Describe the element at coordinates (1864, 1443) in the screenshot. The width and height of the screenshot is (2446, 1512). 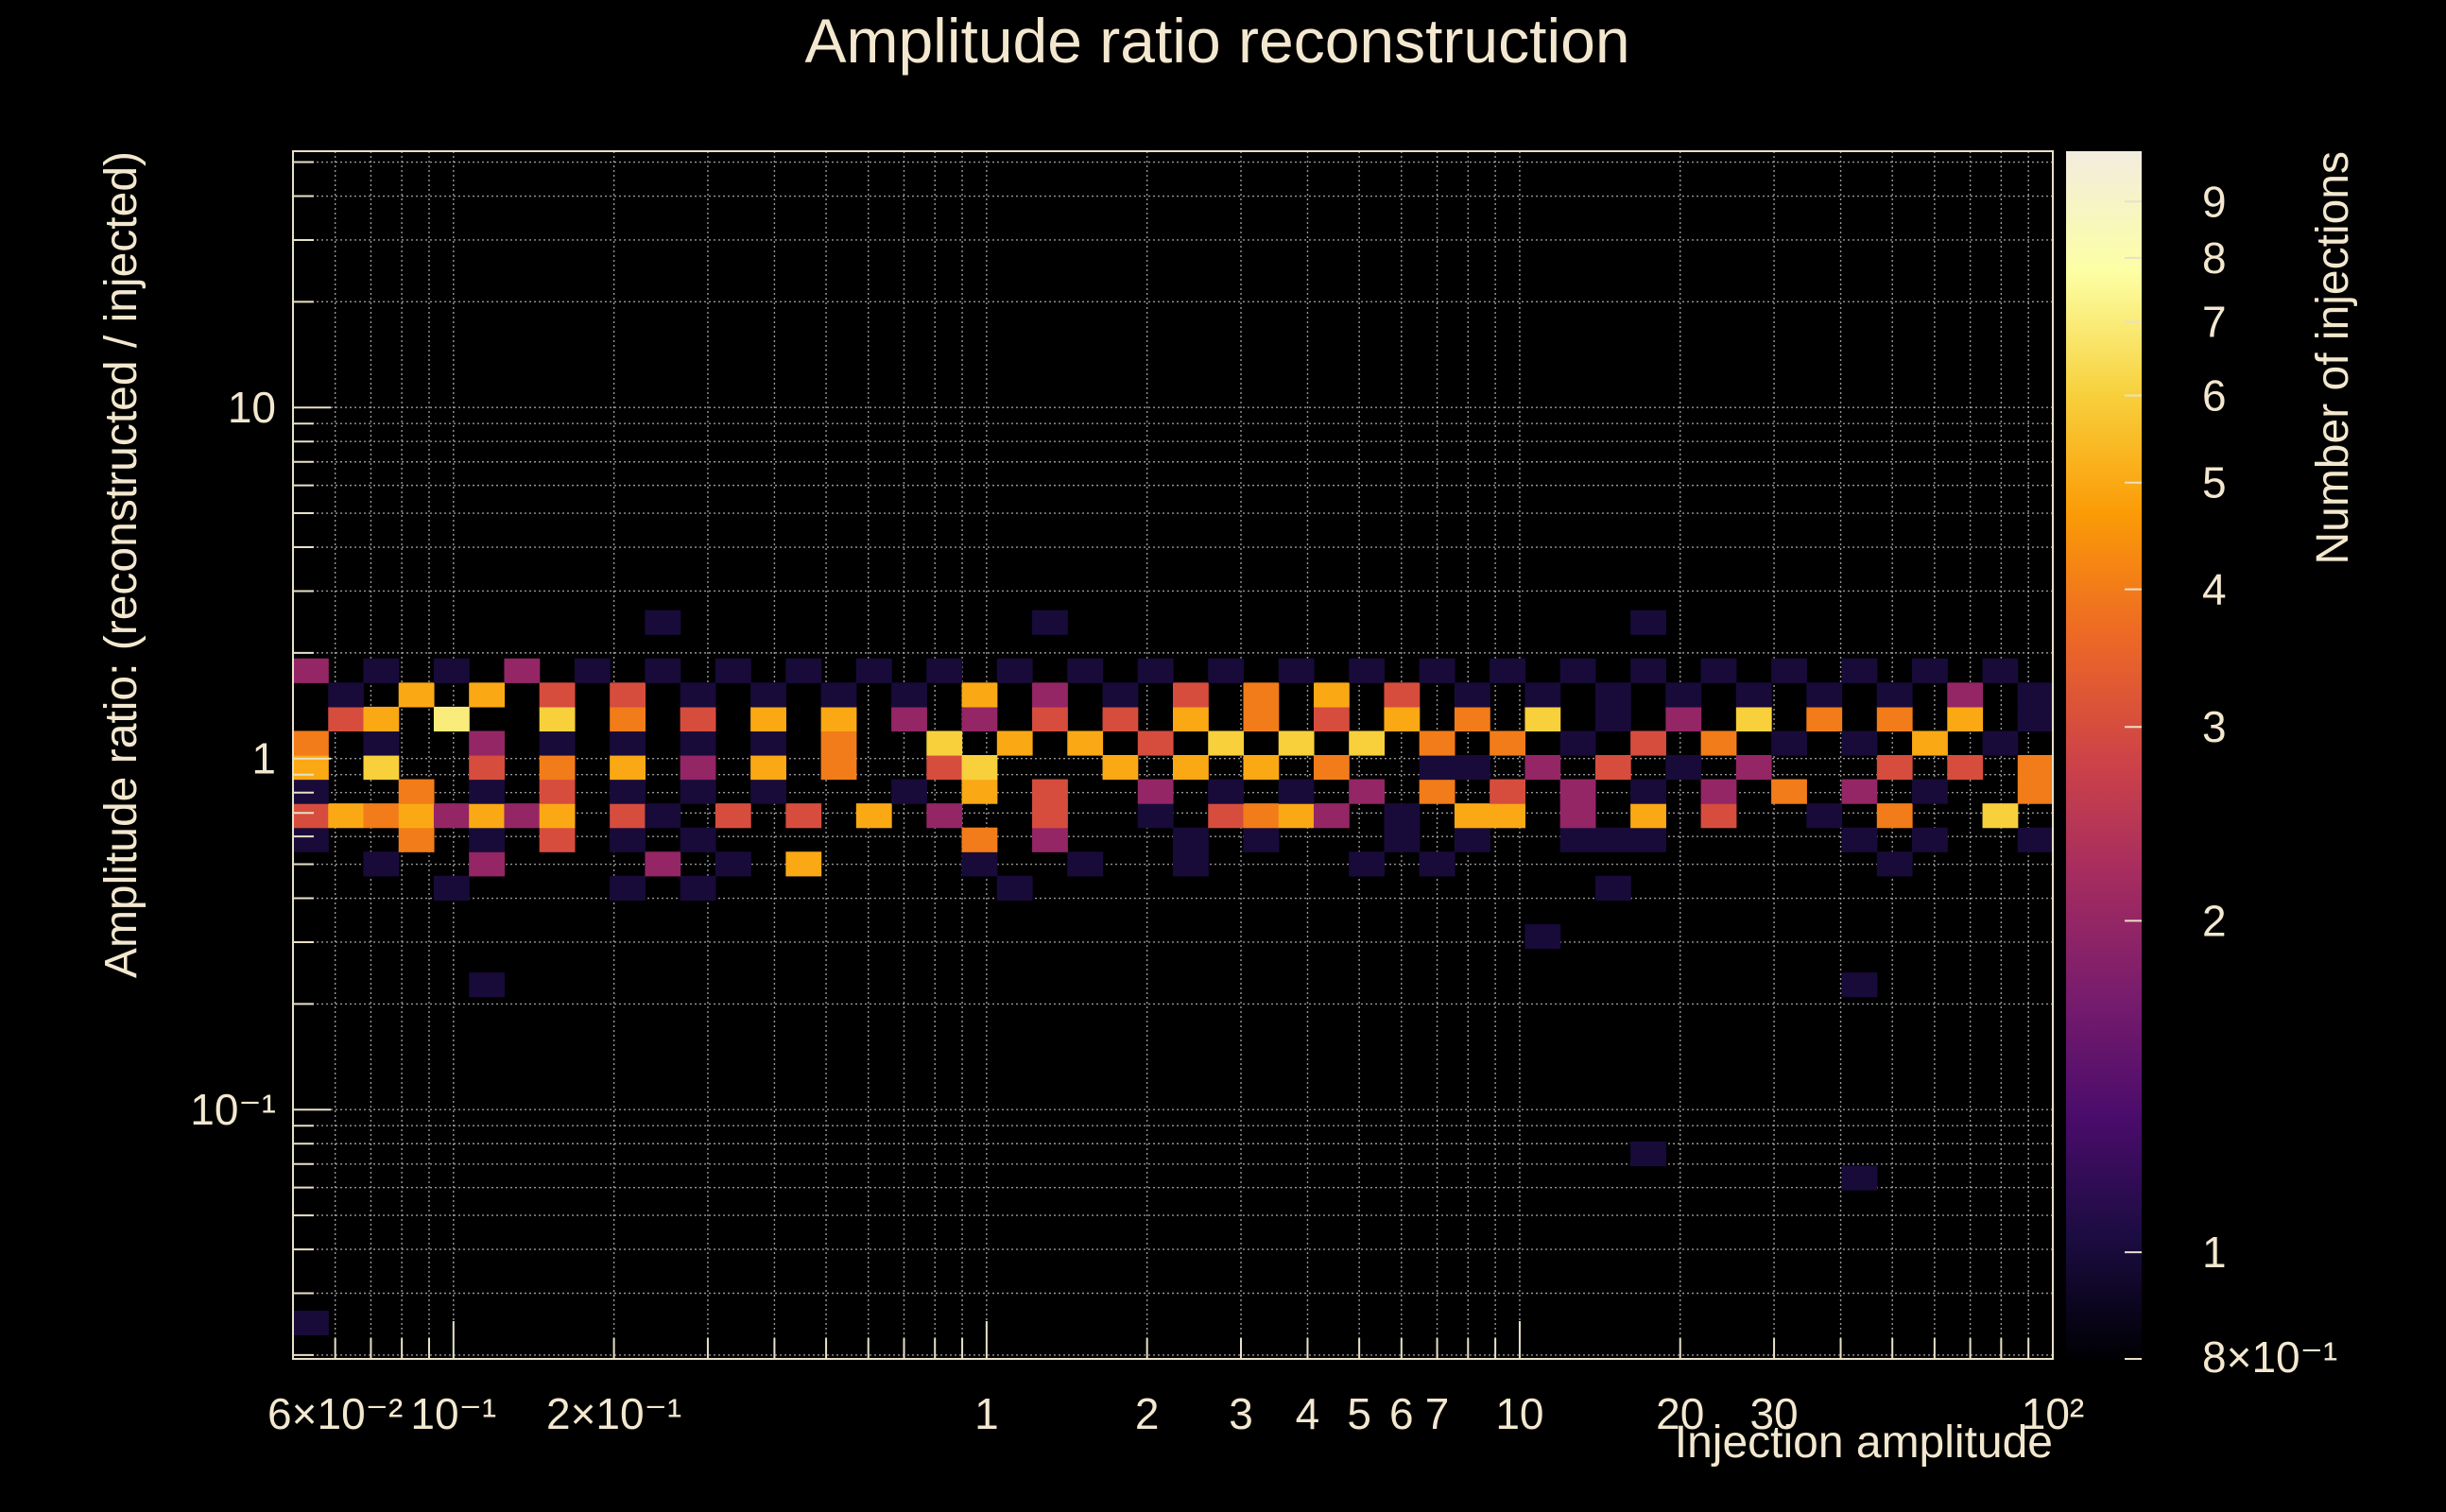
I see `x-axis-label: Injection amplitude` at that location.